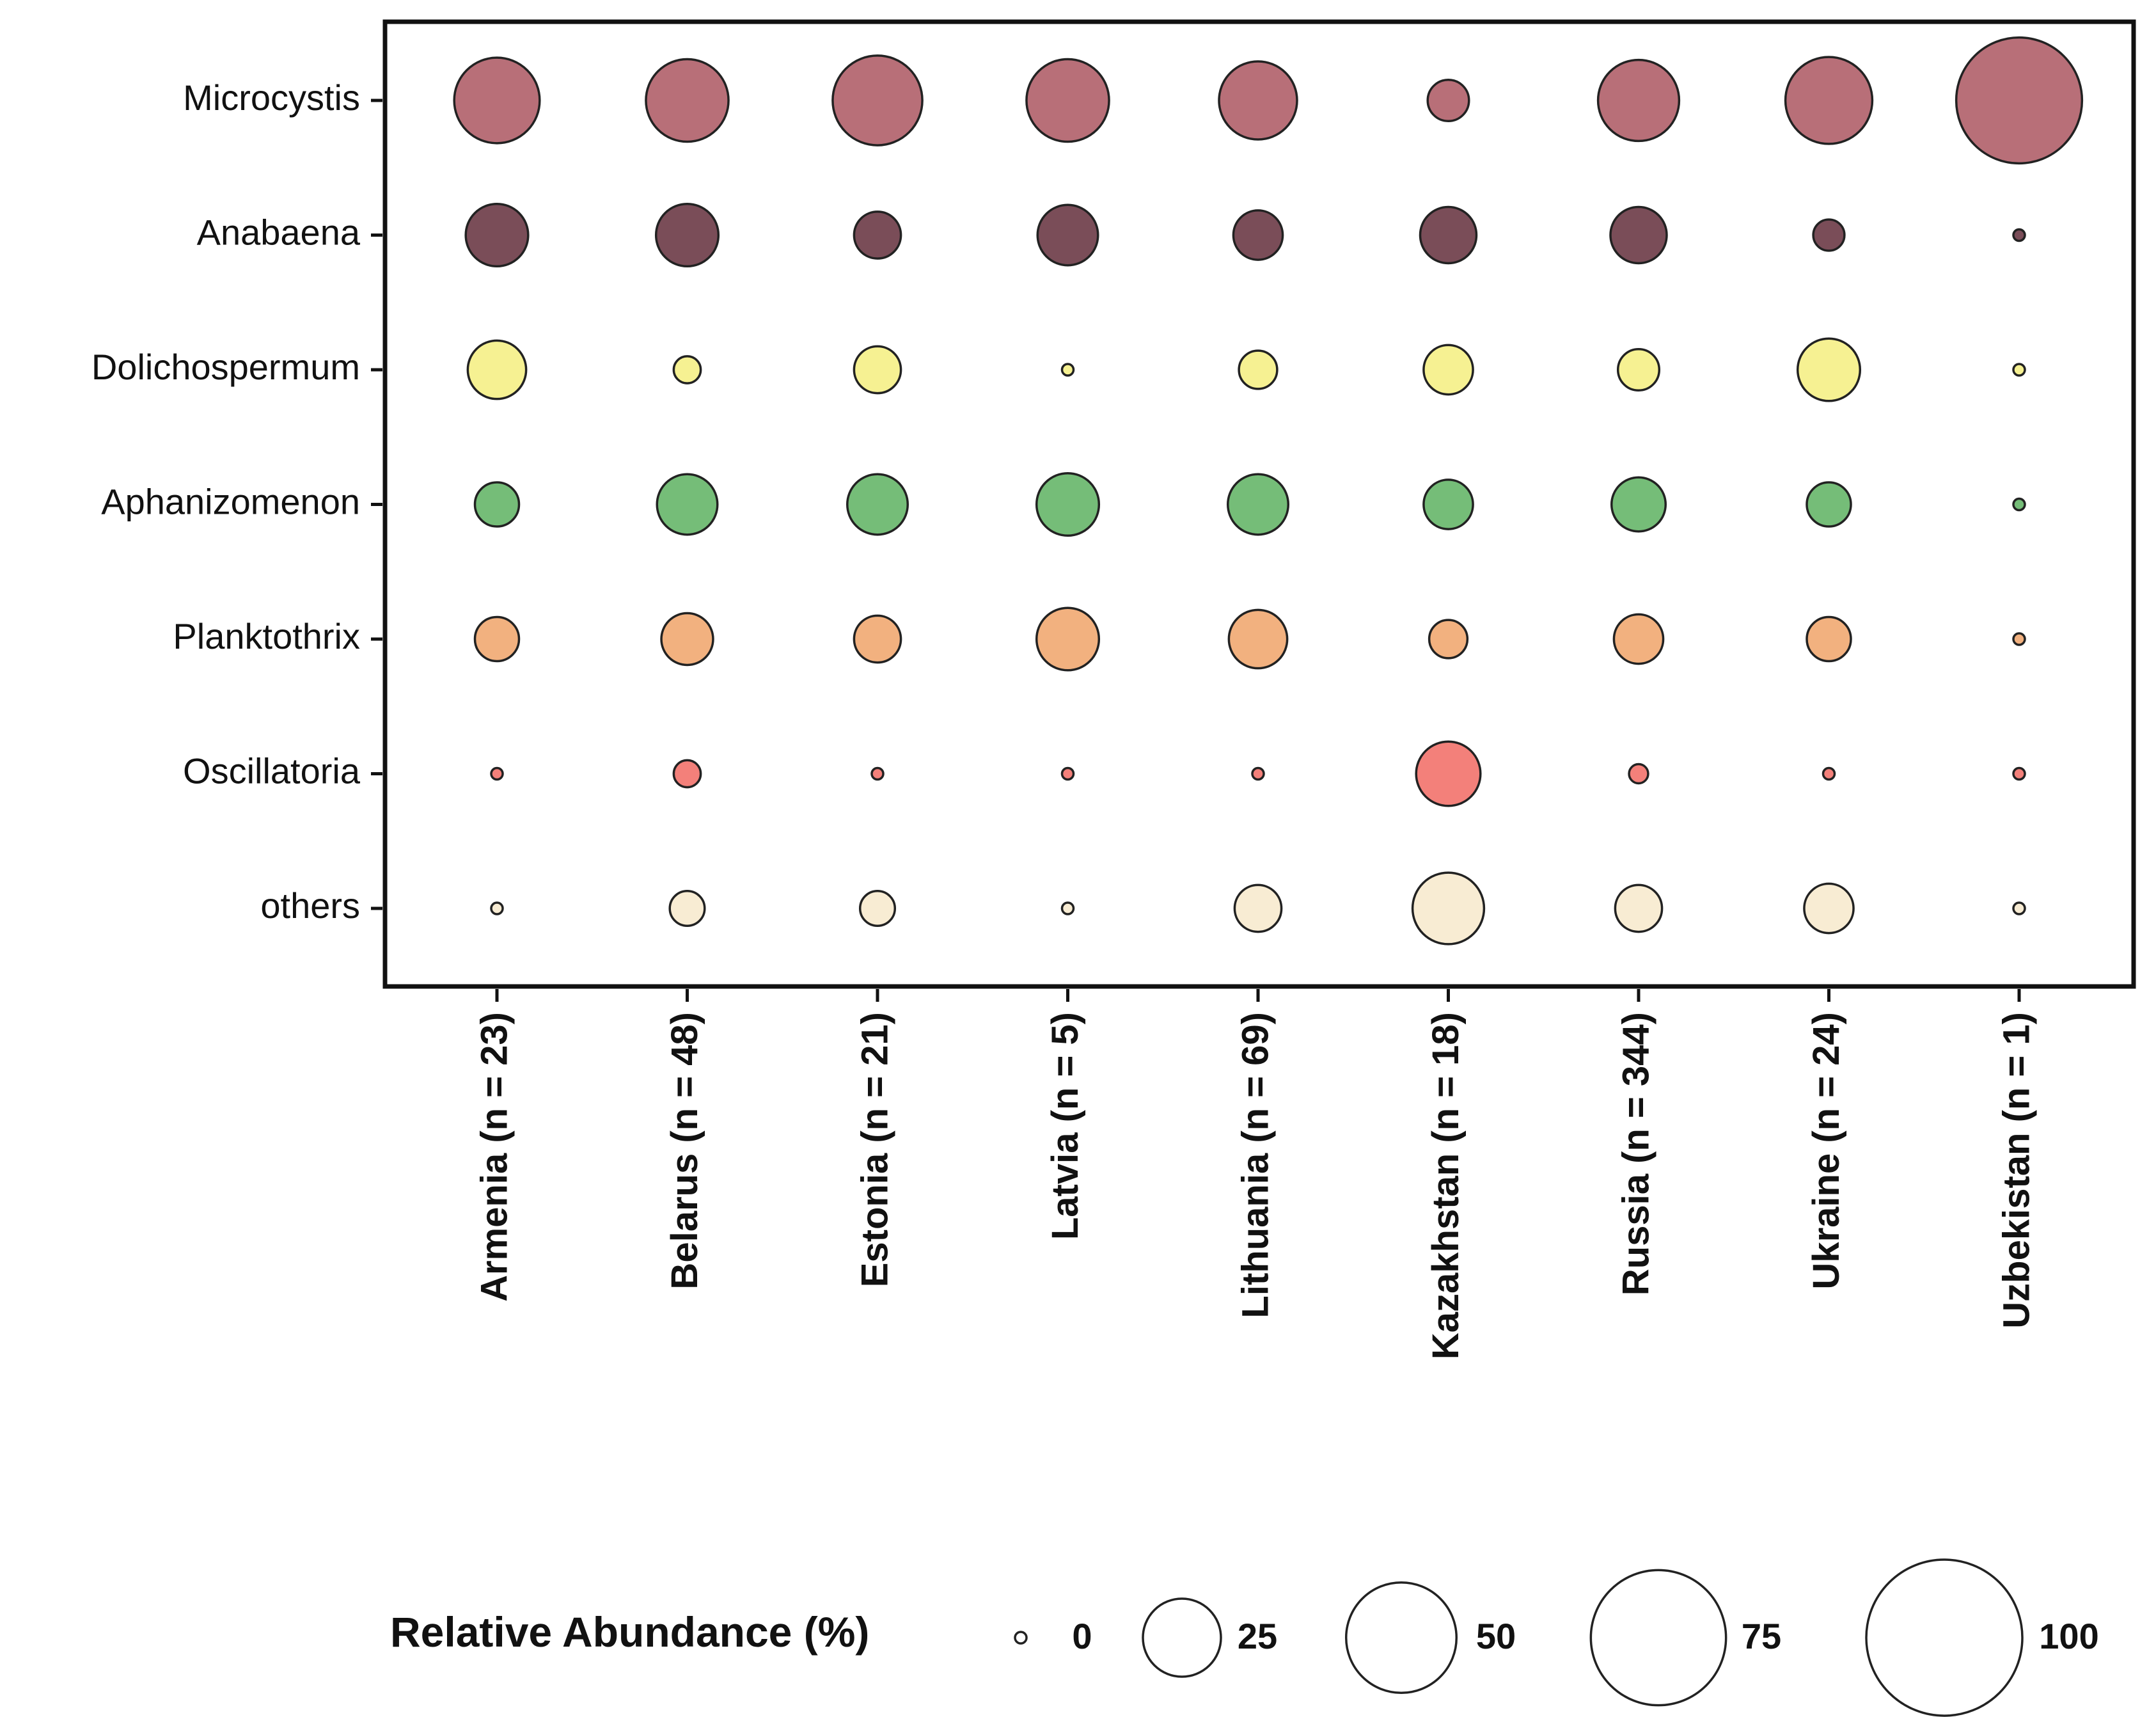  Describe the element at coordinates (1826, 1151) in the screenshot. I see `x-label: Ukraine (n = 24)` at that location.